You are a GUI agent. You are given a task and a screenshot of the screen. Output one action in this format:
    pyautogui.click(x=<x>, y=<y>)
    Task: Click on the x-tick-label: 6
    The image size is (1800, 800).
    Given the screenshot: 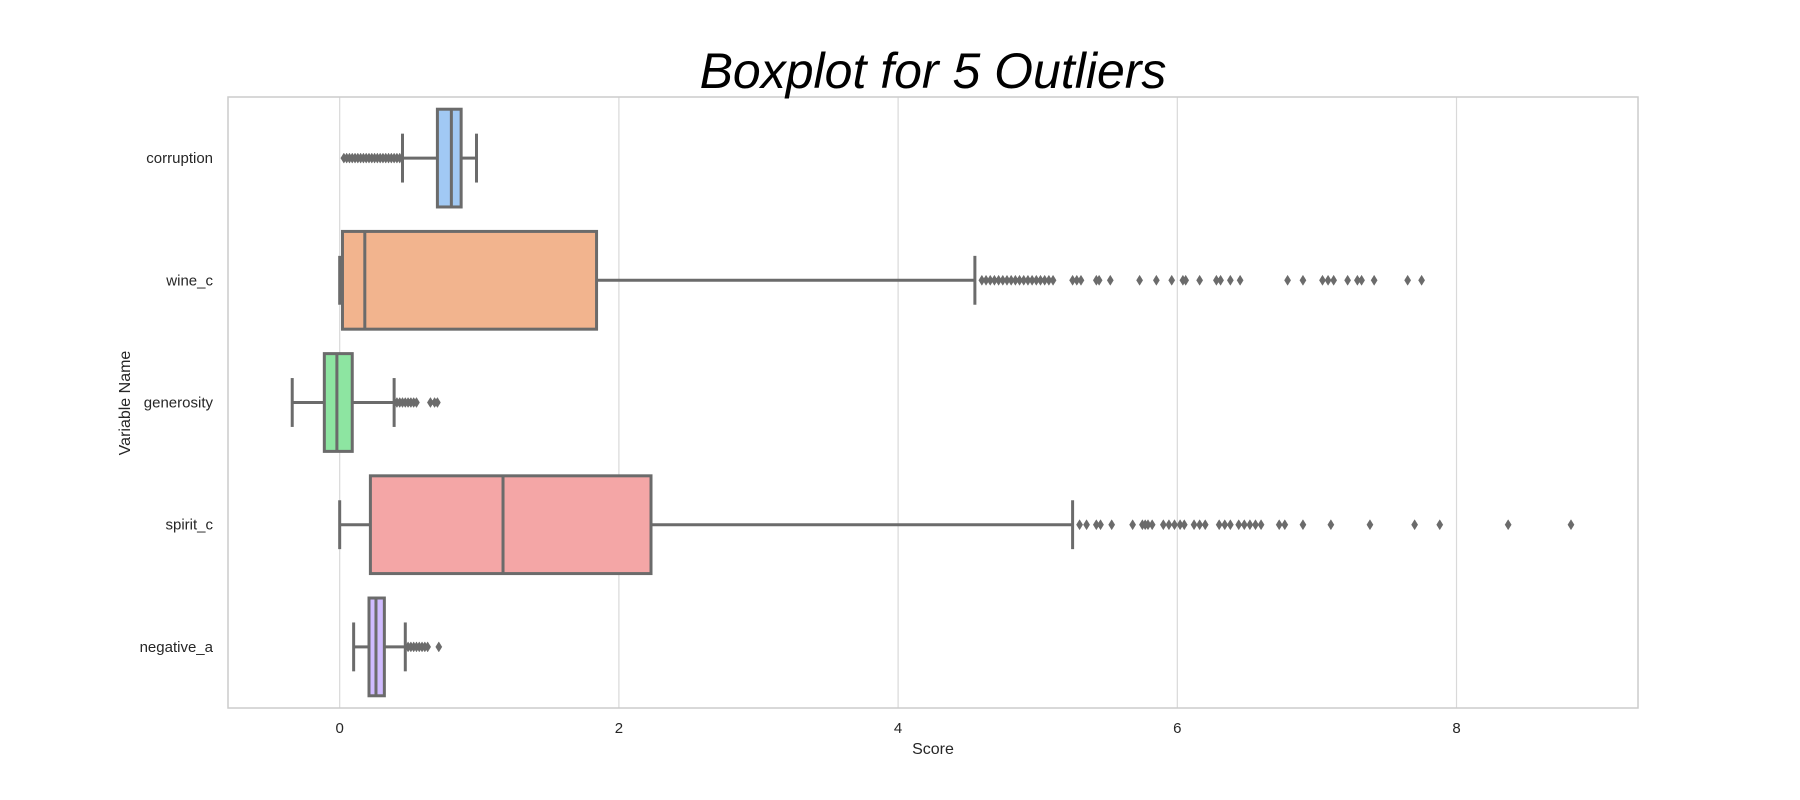 What is the action you would take?
    pyautogui.click(x=1177, y=728)
    